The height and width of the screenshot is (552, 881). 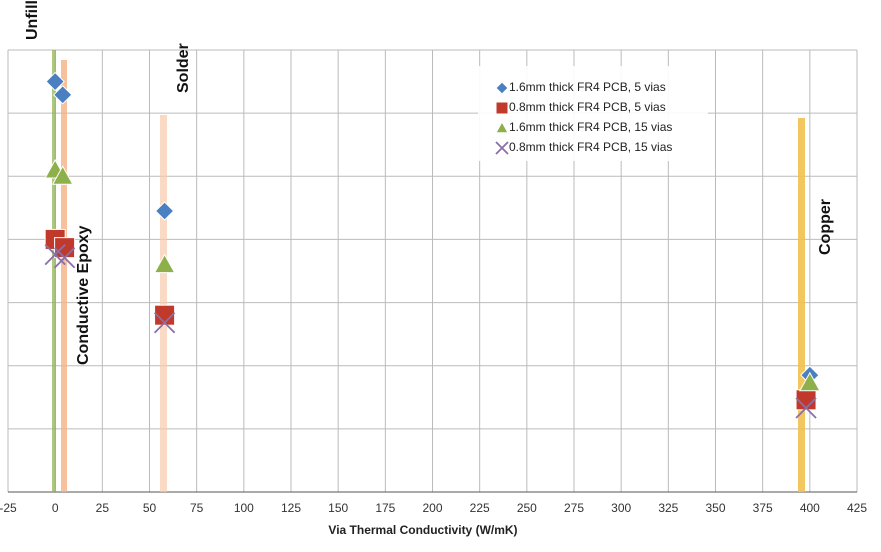 What do you see at coordinates (763, 508) in the screenshot?
I see `x-tick-label: 375` at bounding box center [763, 508].